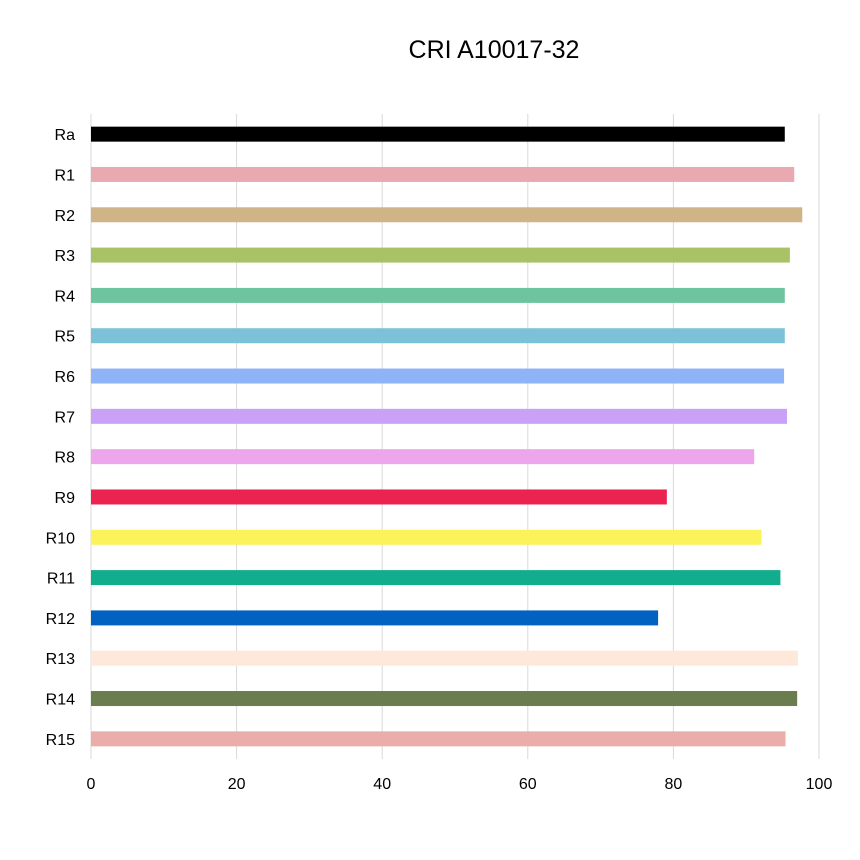 The width and height of the screenshot is (860, 860). Describe the element at coordinates (375, 618) in the screenshot. I see `bar-r12` at that location.